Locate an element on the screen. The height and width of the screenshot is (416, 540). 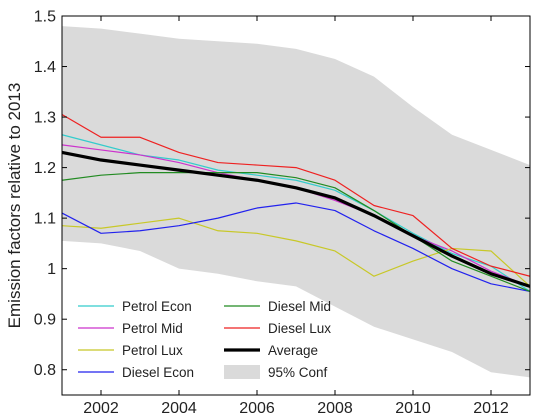
x-tick-label: 2002 is located at coordinates (101, 408).